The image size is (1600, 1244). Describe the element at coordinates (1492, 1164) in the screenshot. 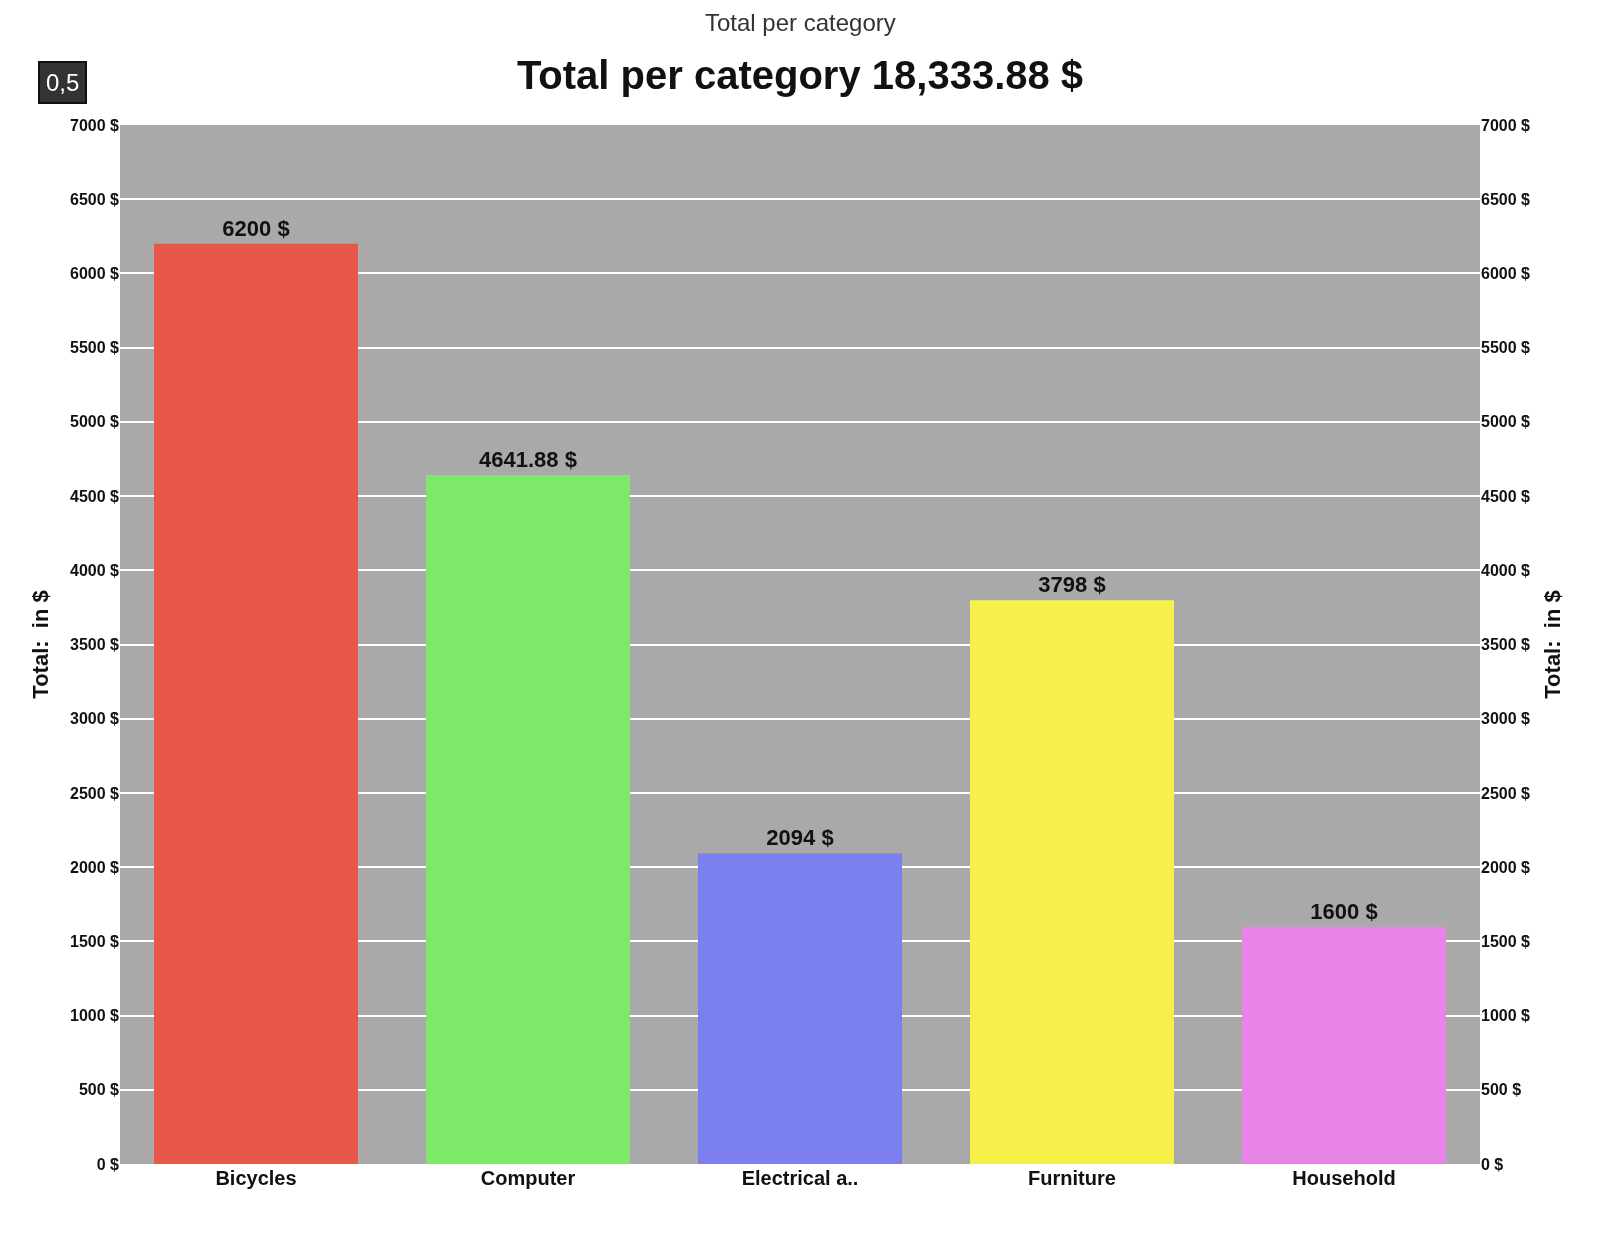

I see `y2-tick-label: 0 $` at that location.